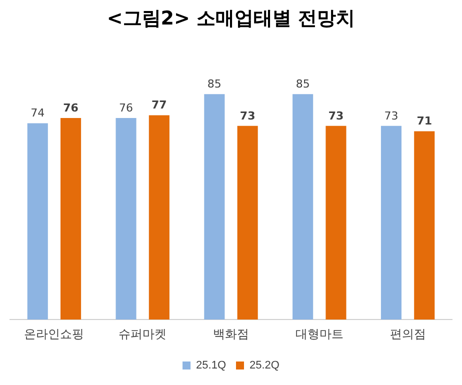  Describe the element at coordinates (231, 18) in the screenshot. I see `chart-title: <그림2> 소매업태별 전망치` at that location.